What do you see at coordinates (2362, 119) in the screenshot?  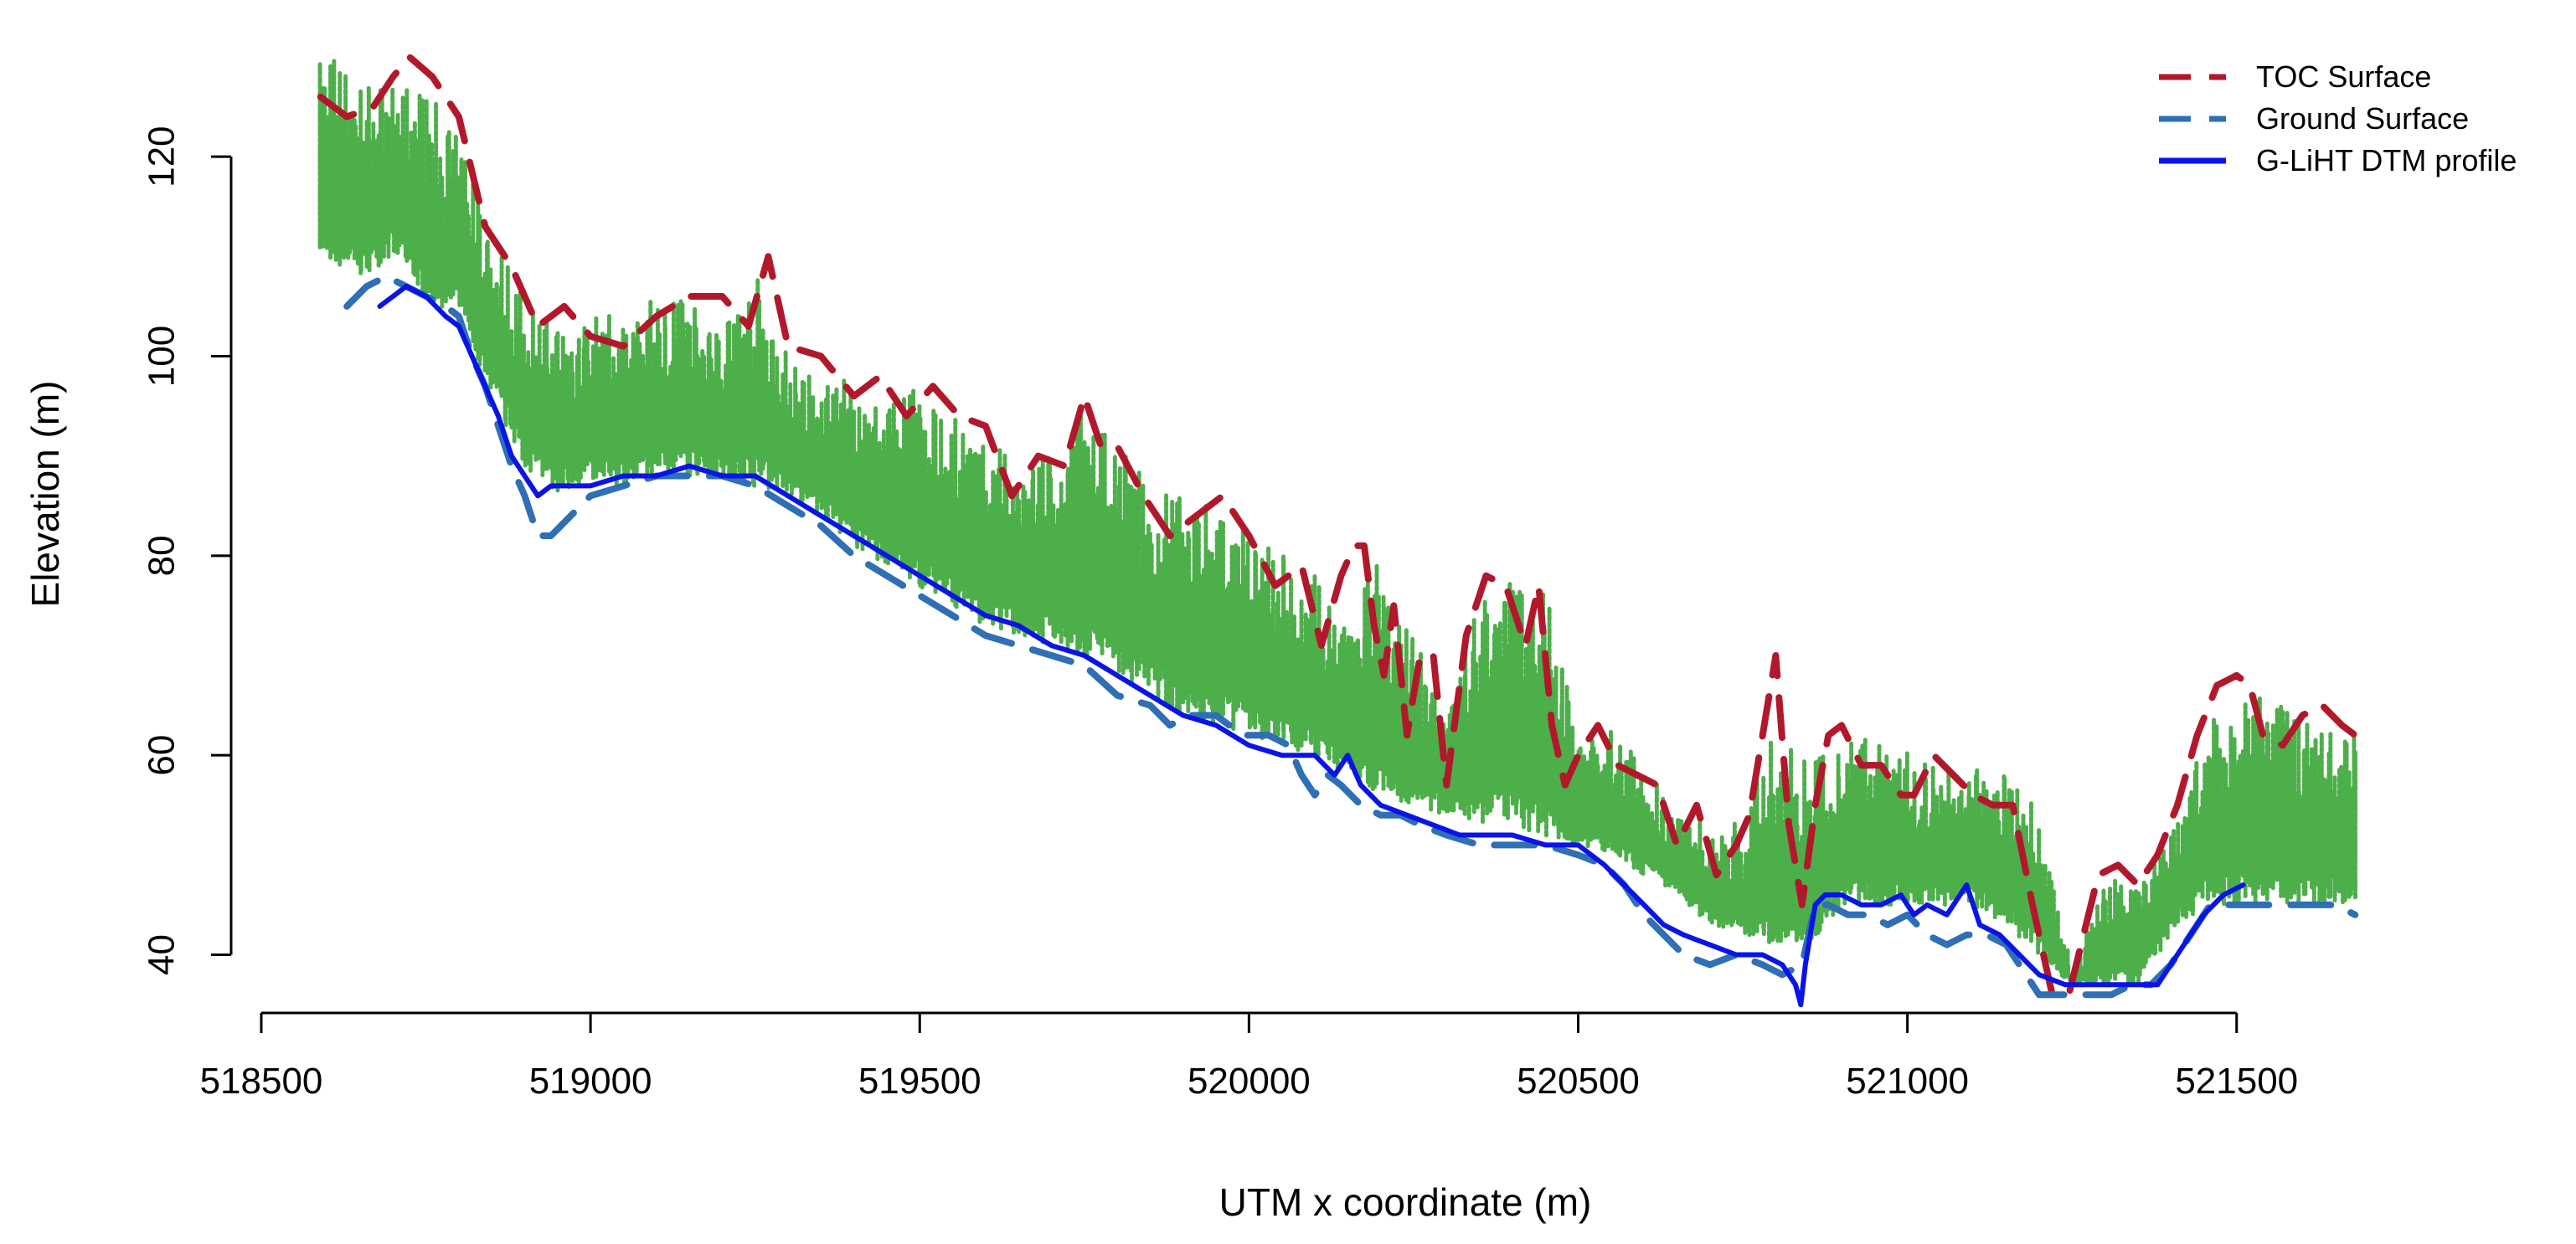 I see `legend-label-ground: Ground Surface` at bounding box center [2362, 119].